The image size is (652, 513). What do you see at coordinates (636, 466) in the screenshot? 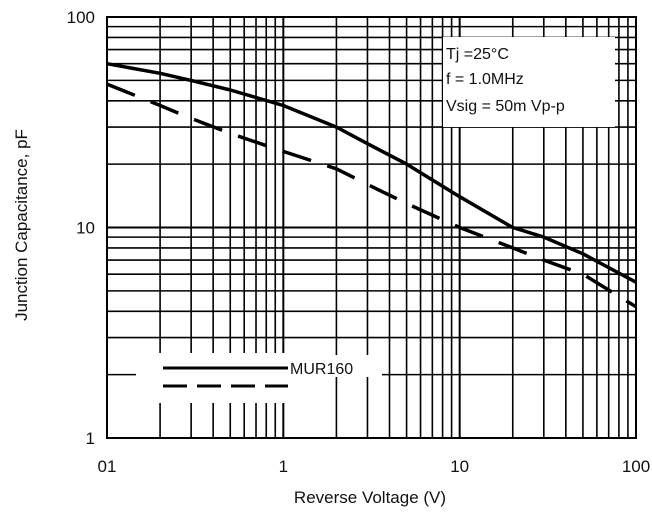
I see `x-tick-label: 100` at bounding box center [636, 466].